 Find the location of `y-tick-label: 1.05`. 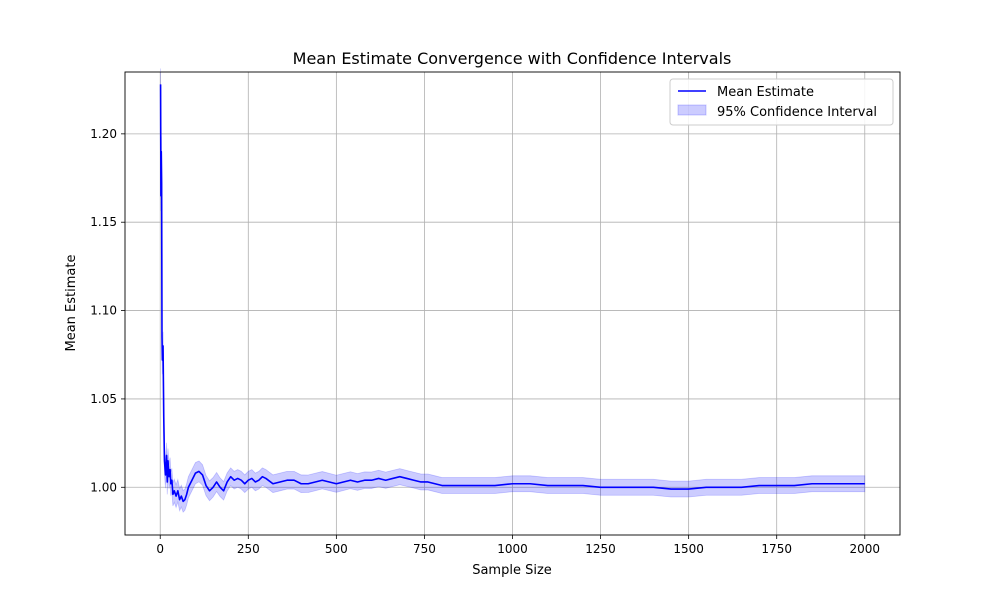

y-tick-label: 1.05 is located at coordinates (103, 399).